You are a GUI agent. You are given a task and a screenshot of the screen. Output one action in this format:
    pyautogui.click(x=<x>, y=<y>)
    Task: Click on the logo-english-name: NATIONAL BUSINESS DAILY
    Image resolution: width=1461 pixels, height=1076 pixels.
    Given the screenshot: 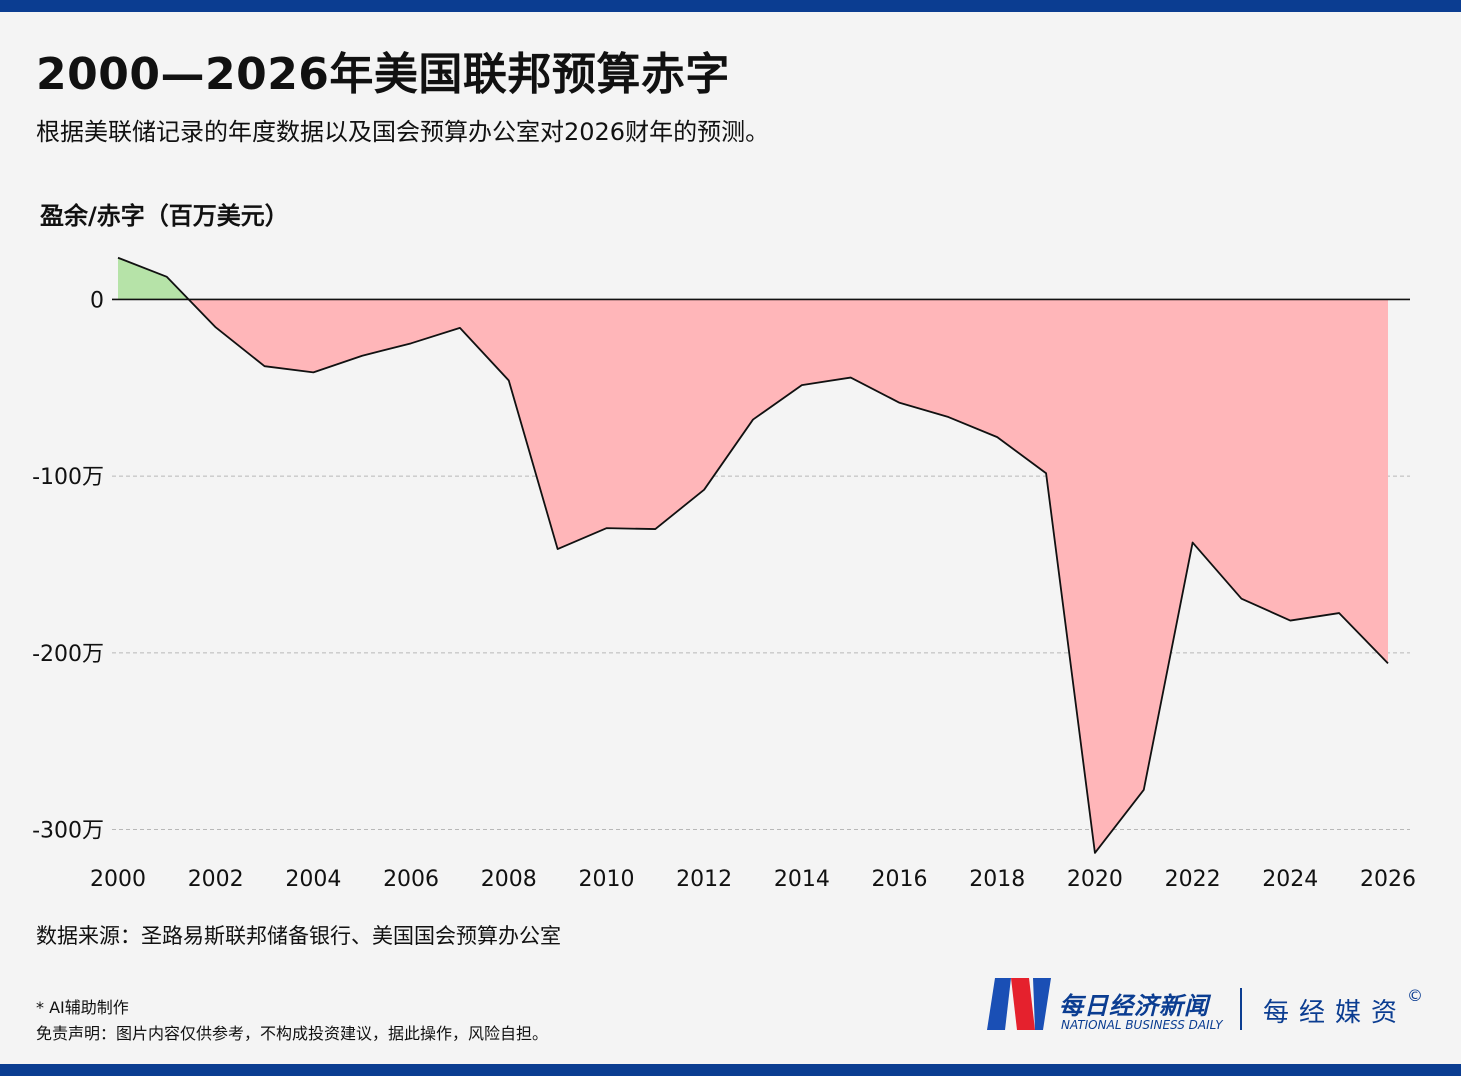 What is the action you would take?
    pyautogui.click(x=1142, y=1025)
    